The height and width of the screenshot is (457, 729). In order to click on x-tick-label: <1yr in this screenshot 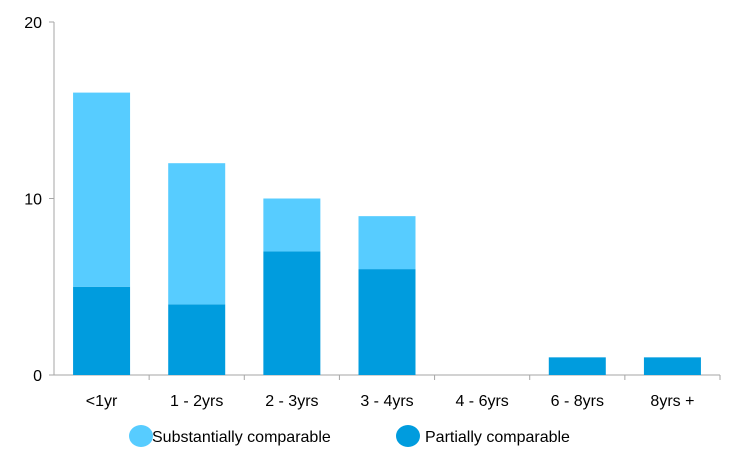, I will do `click(102, 401)`.